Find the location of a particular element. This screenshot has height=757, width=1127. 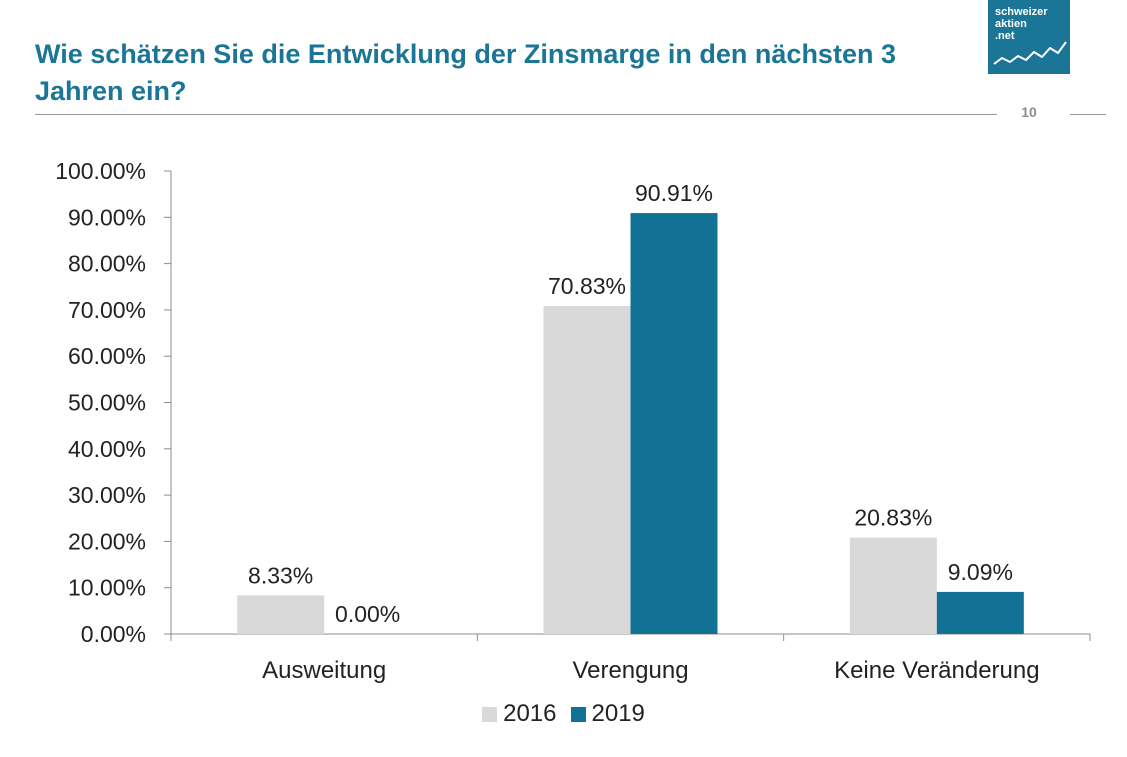

logo-text-line-2: aktien is located at coordinates (1011, 24).